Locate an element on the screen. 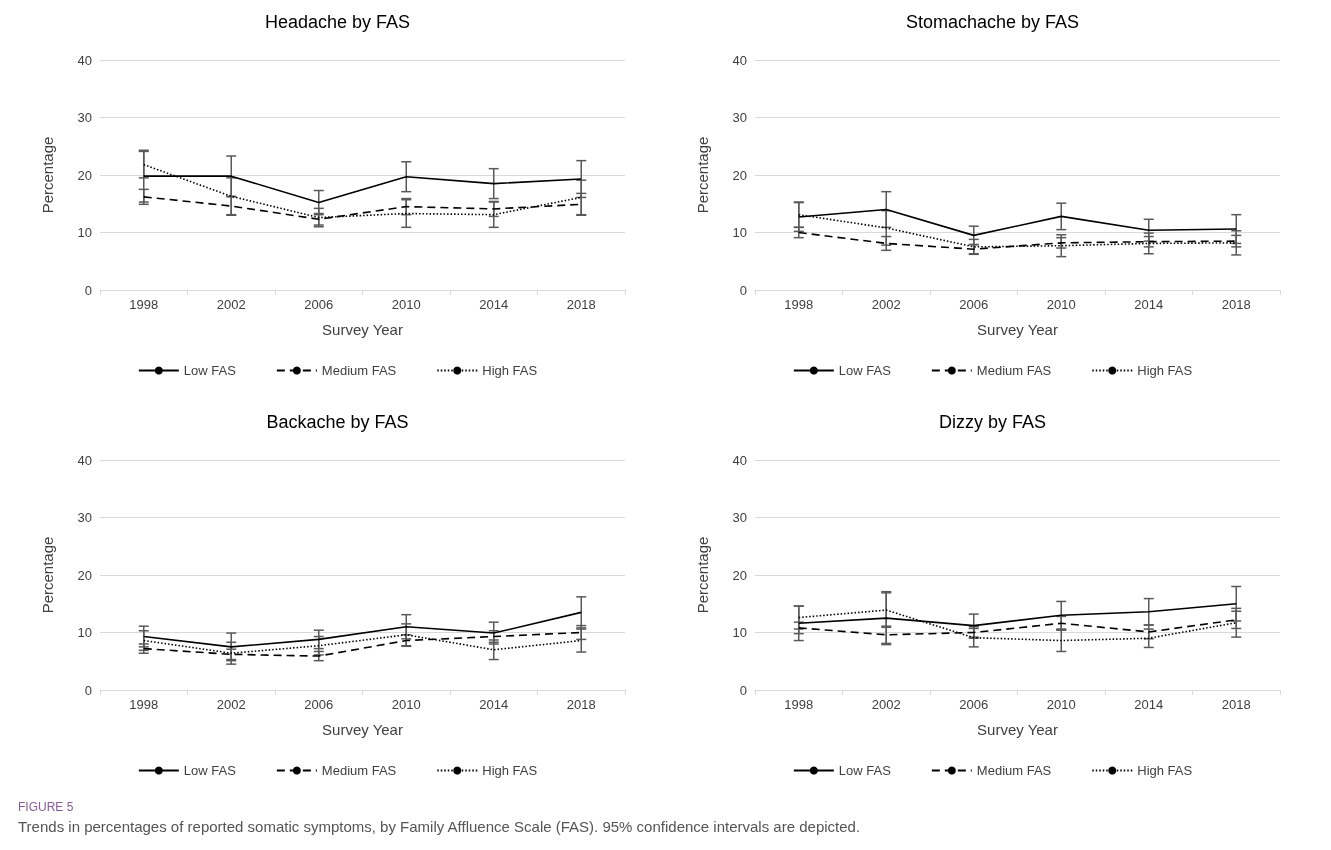  chart-title: Headache by FAS is located at coordinates (337, 22).